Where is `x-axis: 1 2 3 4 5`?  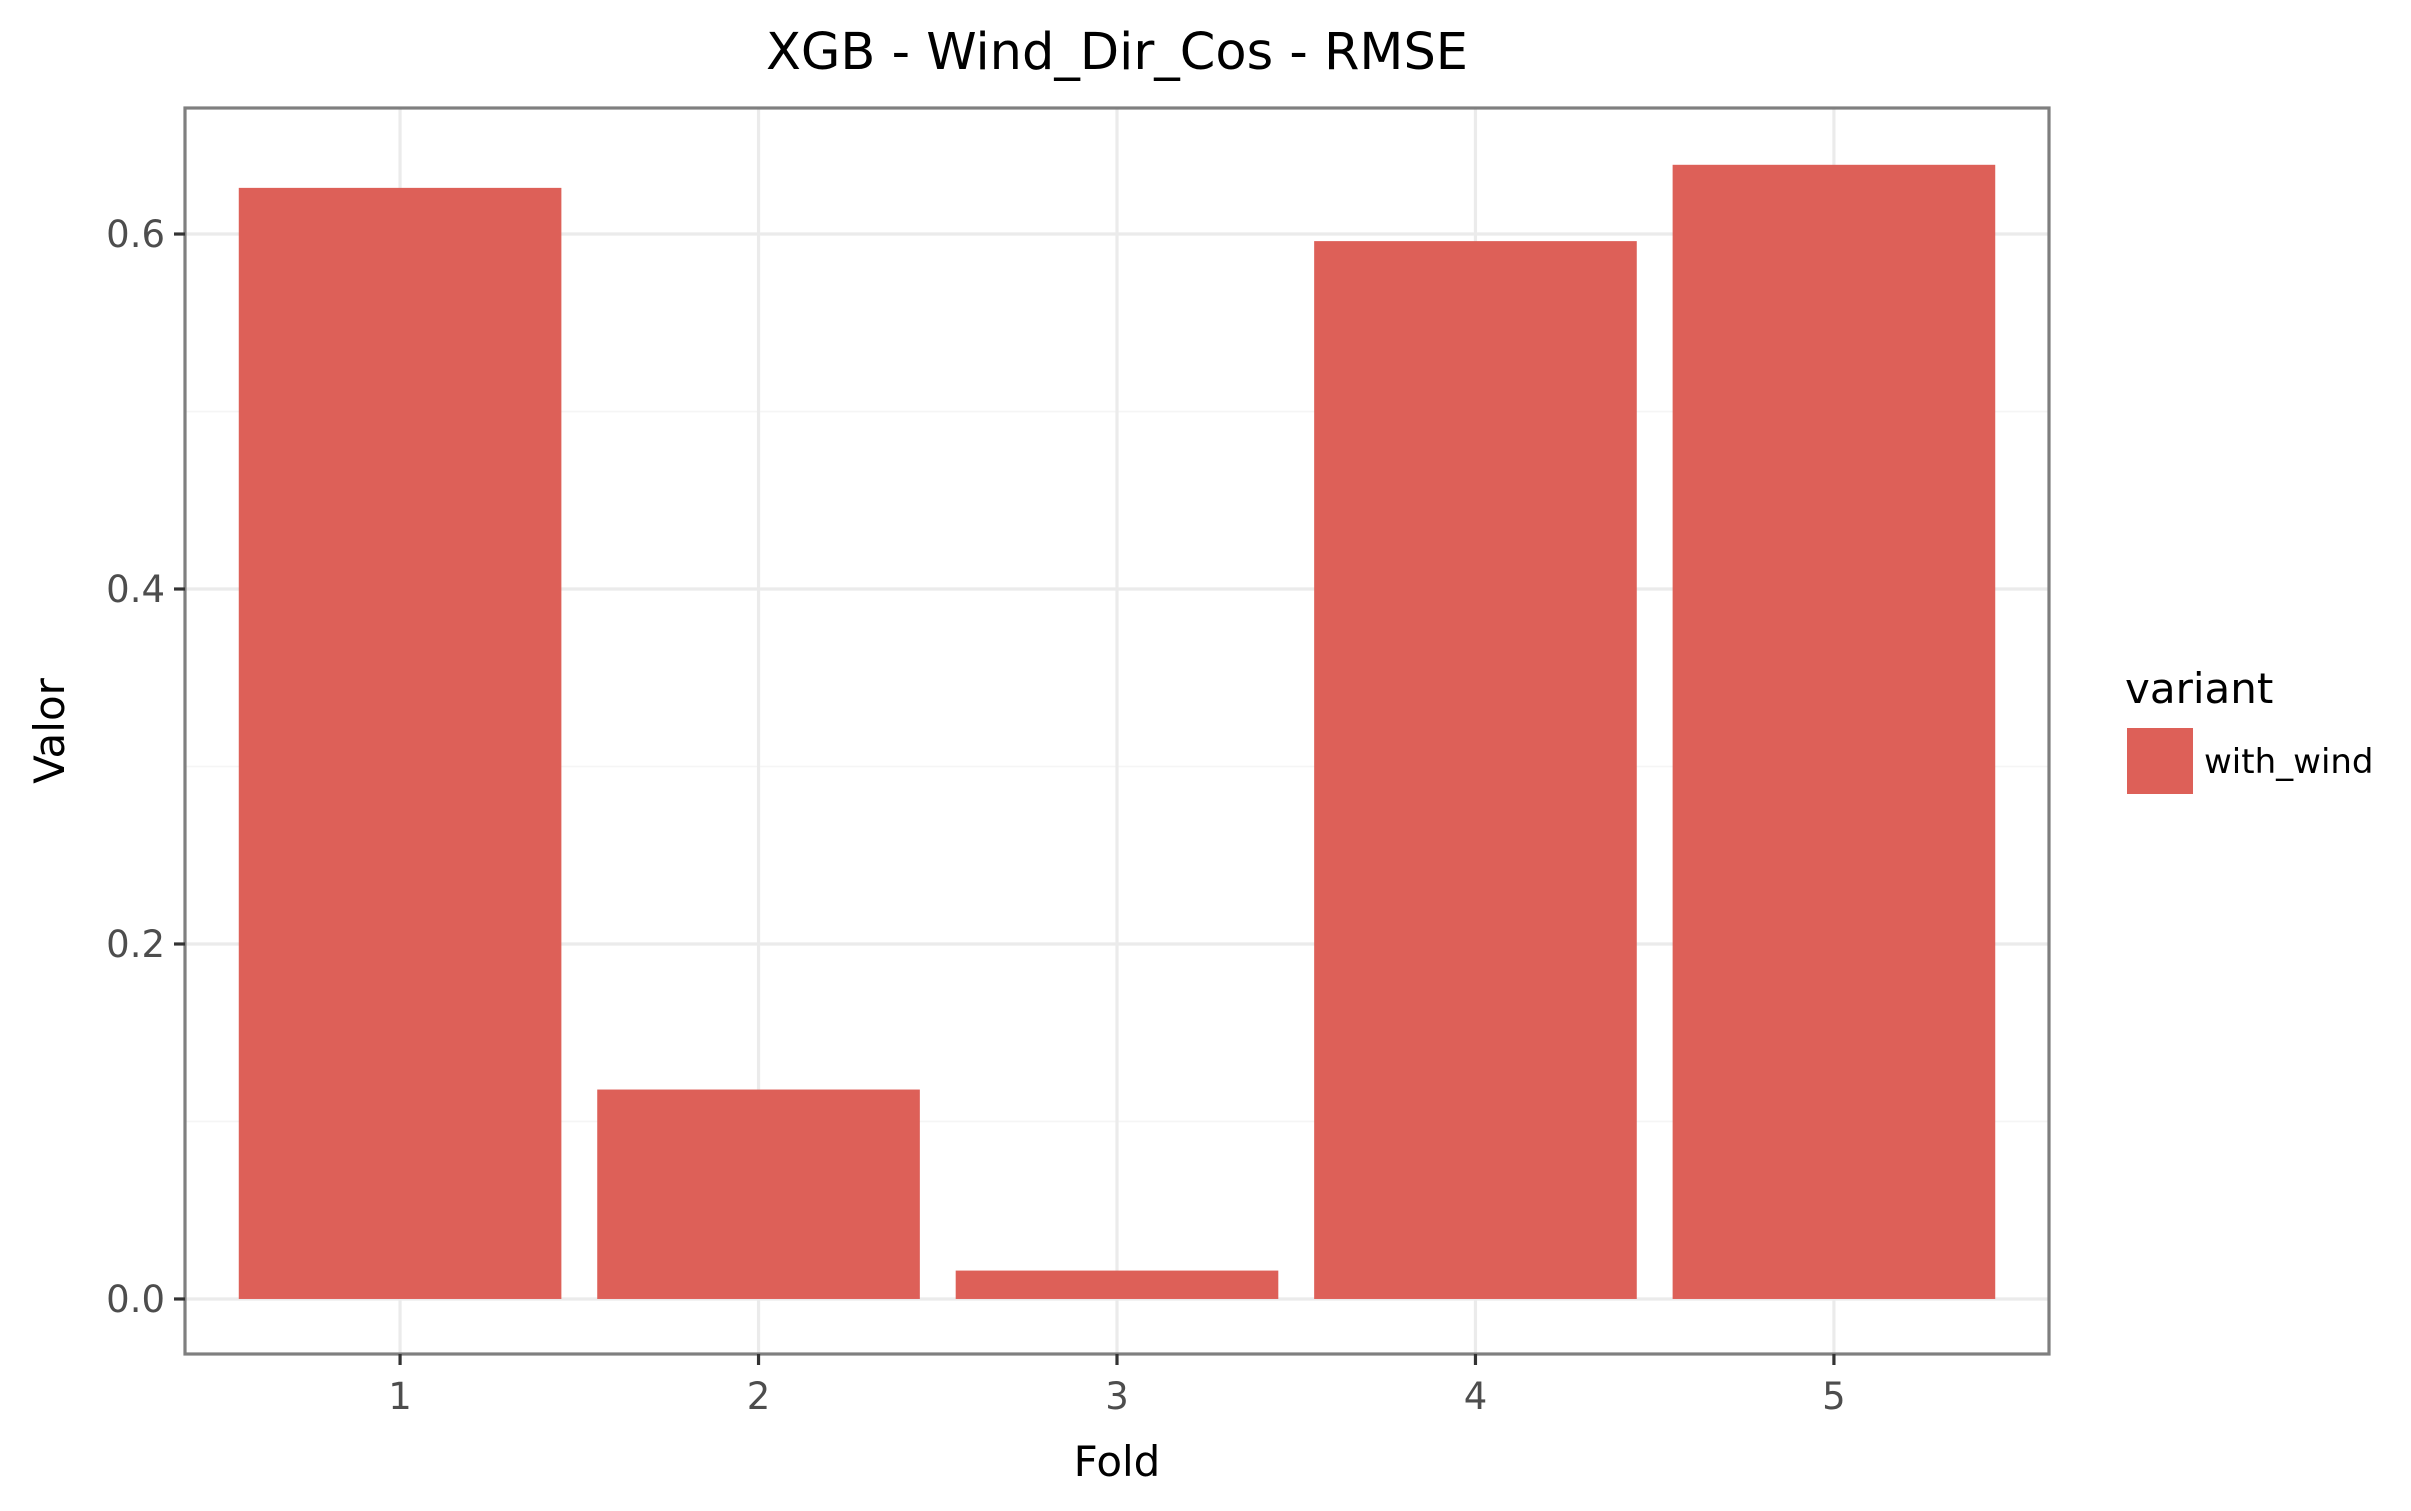
x-axis: 1 2 3 4 5 is located at coordinates (1117, 1386).